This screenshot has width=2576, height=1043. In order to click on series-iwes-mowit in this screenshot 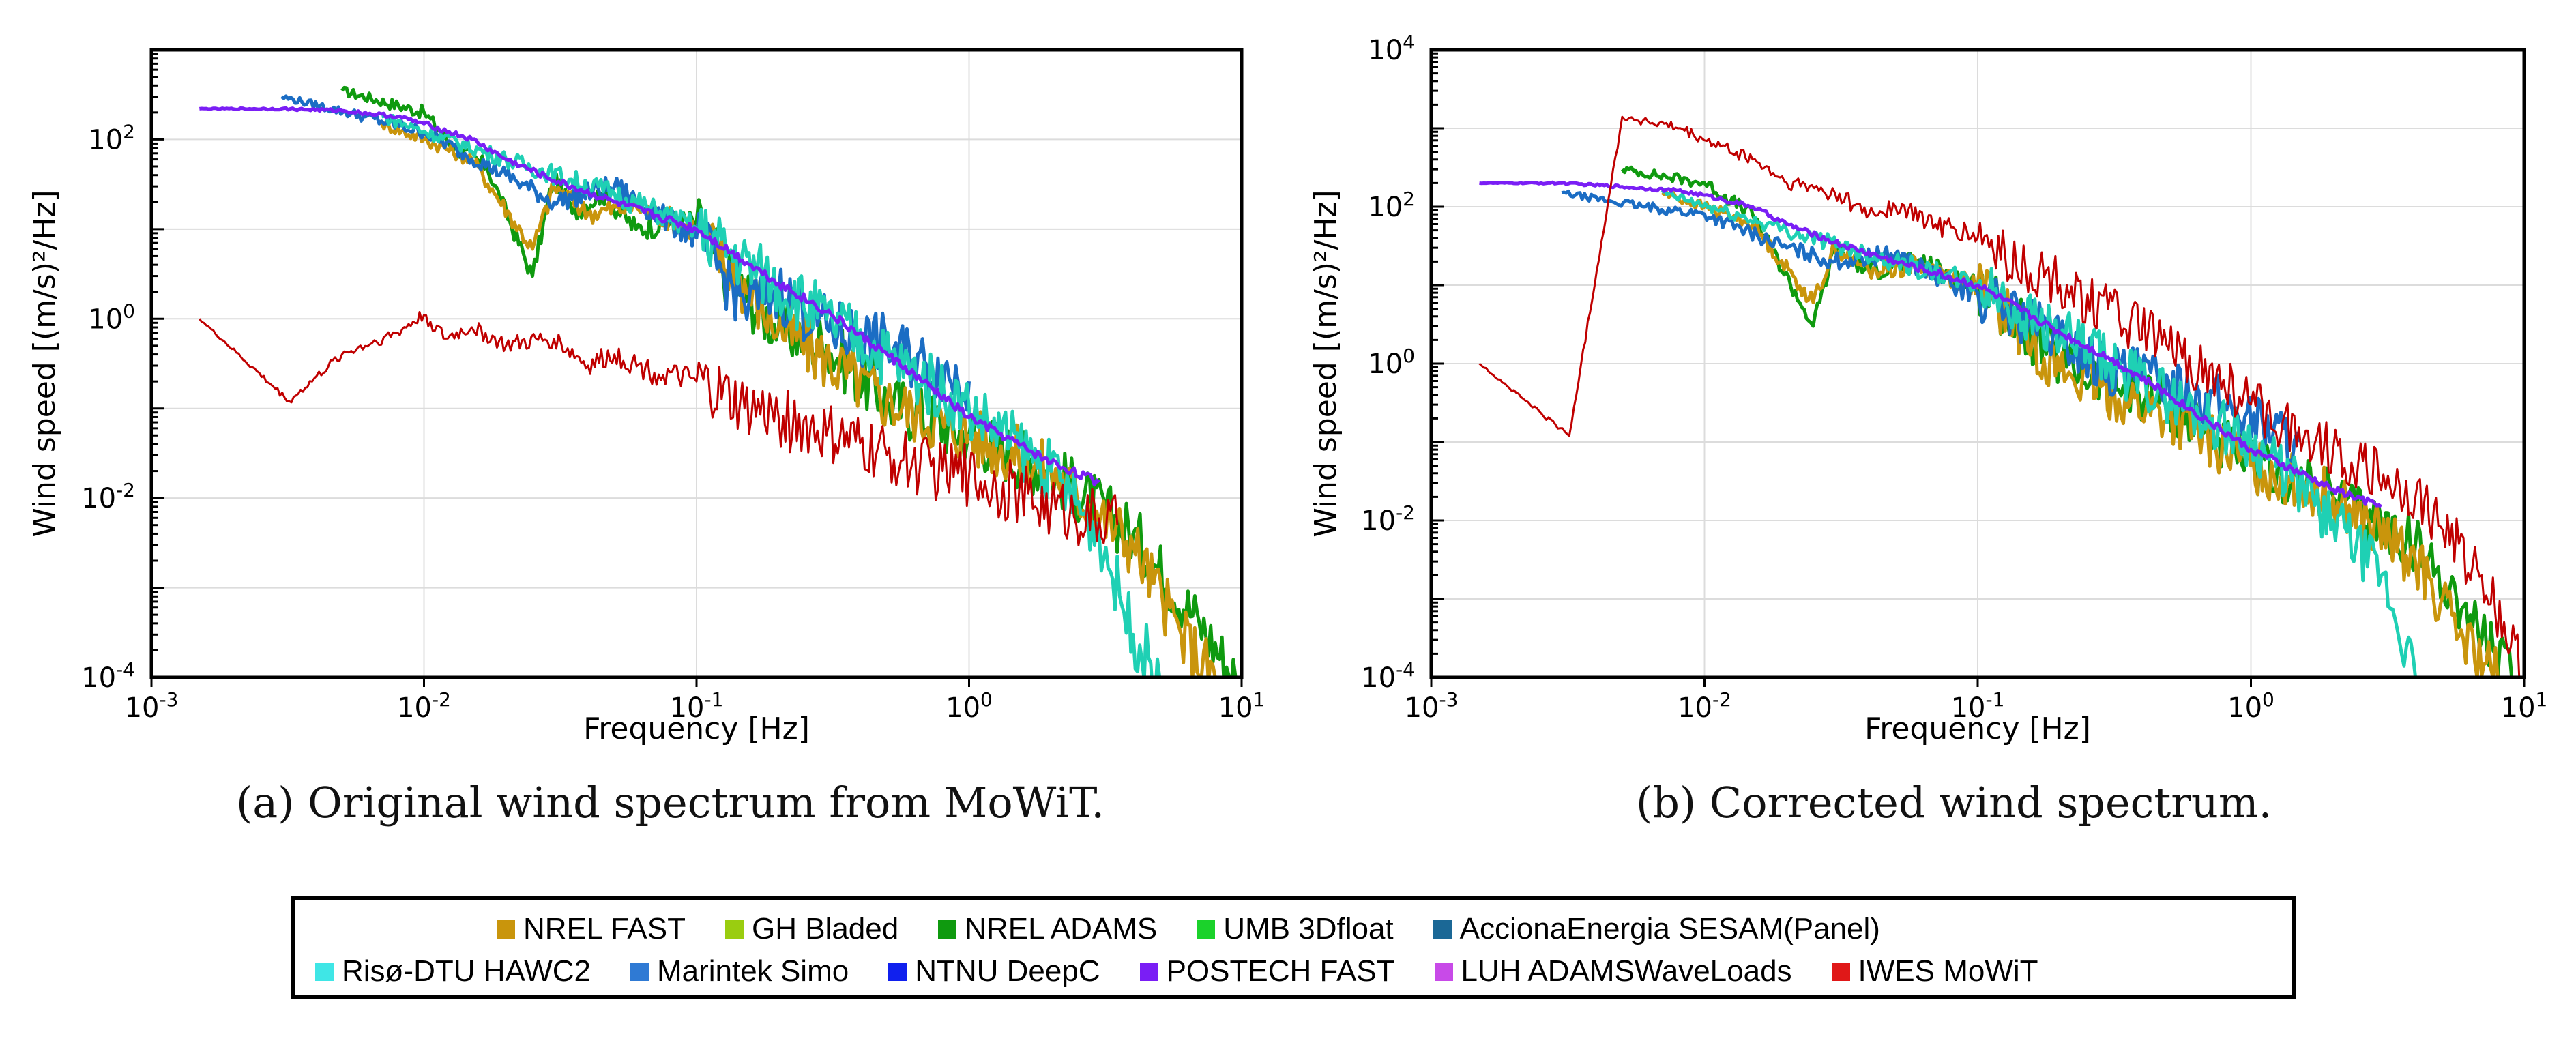, I will do `click(659, 428)`.